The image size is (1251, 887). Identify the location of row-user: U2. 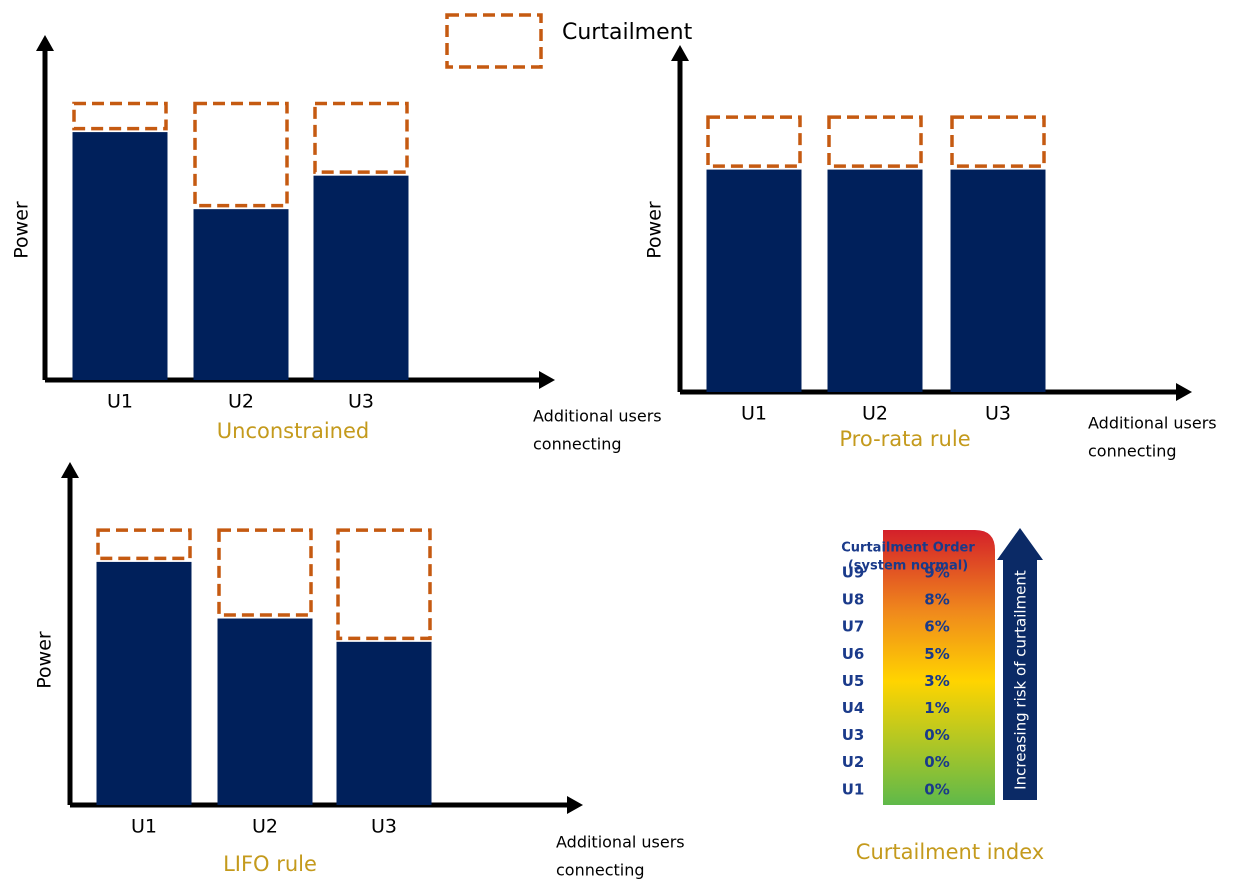
(853, 762).